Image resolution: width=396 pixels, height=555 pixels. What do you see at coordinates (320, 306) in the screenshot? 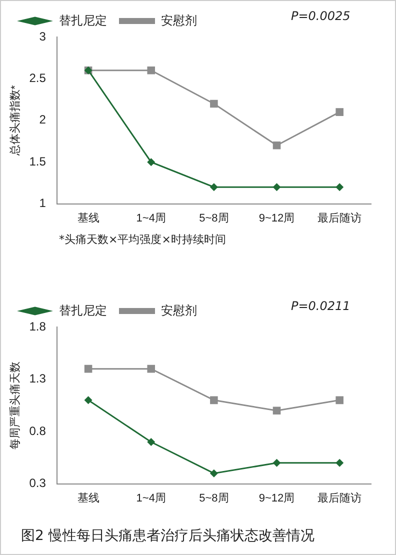
I see `text: P=0.0211` at bounding box center [320, 306].